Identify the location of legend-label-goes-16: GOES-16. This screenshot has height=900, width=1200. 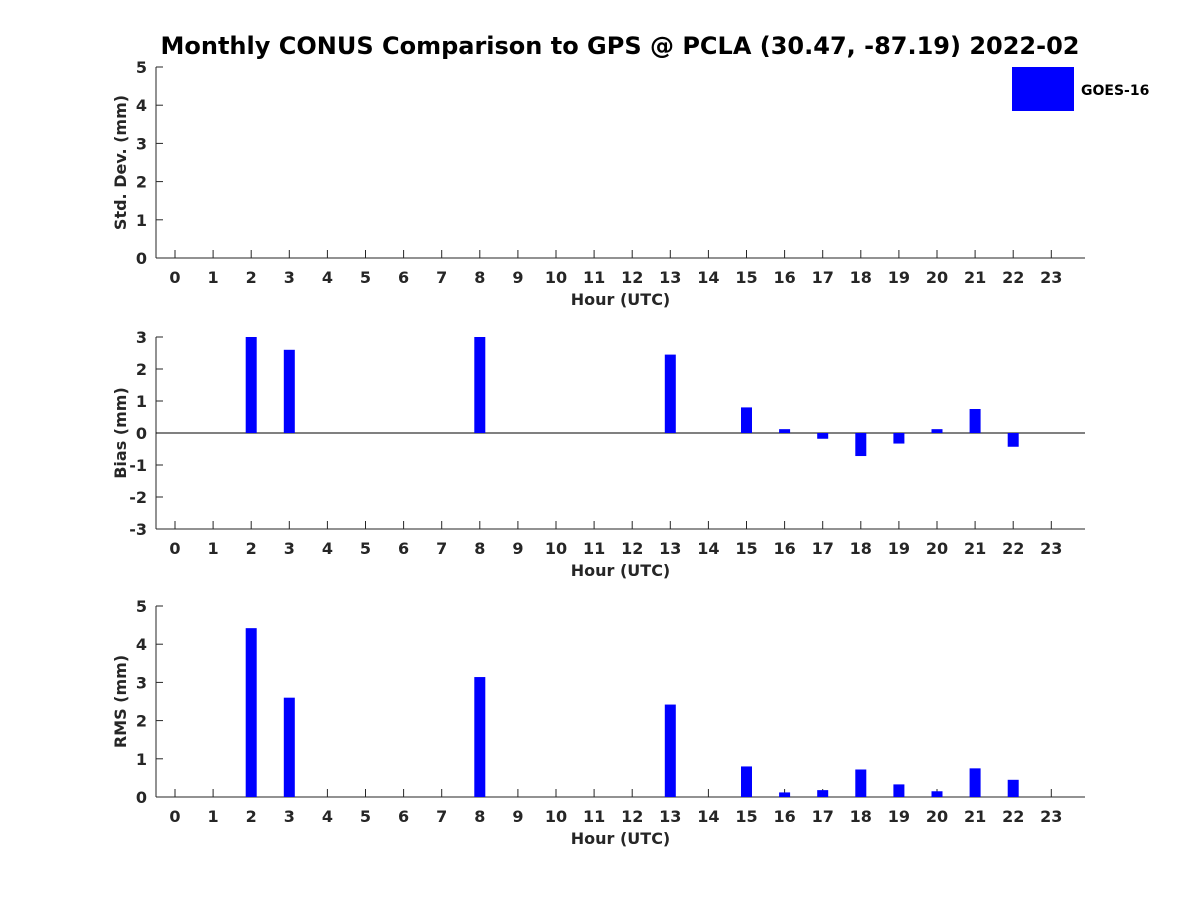
(1115, 91).